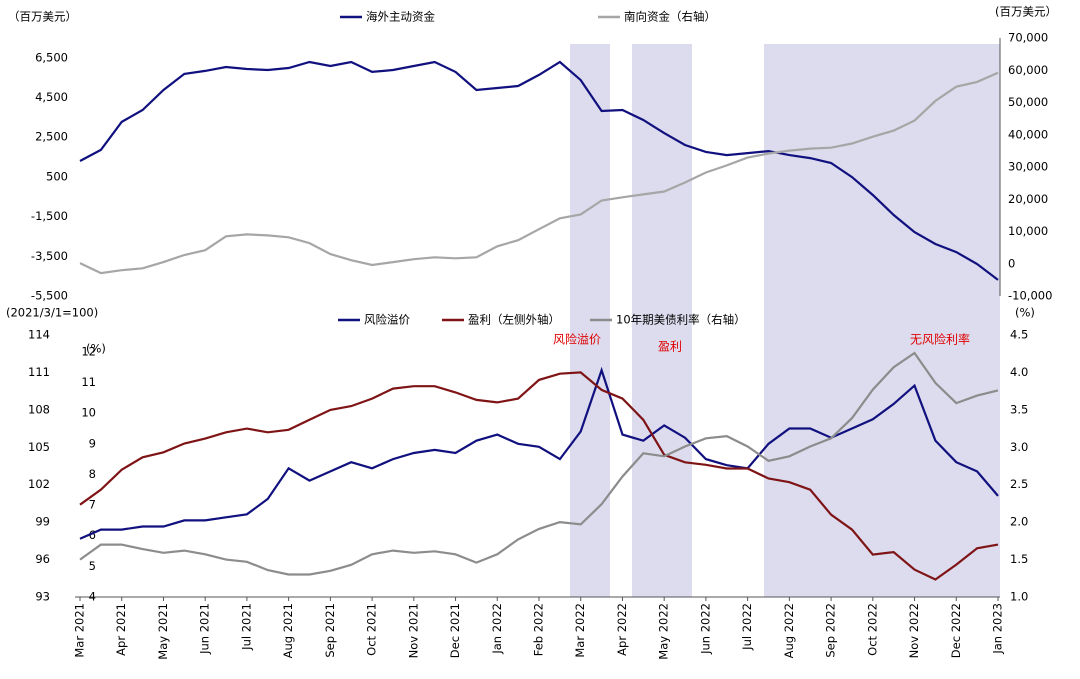 The width and height of the screenshot is (1080, 679). Describe the element at coordinates (1028, 134) in the screenshot. I see `y-tick-label: 40,000` at that location.